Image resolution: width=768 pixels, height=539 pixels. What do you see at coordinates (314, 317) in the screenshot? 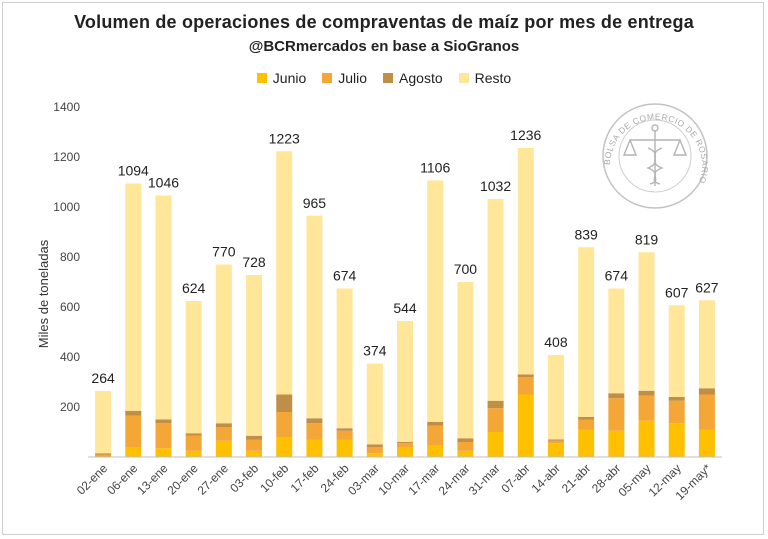
I see `bar-resto-17-feb` at bounding box center [314, 317].